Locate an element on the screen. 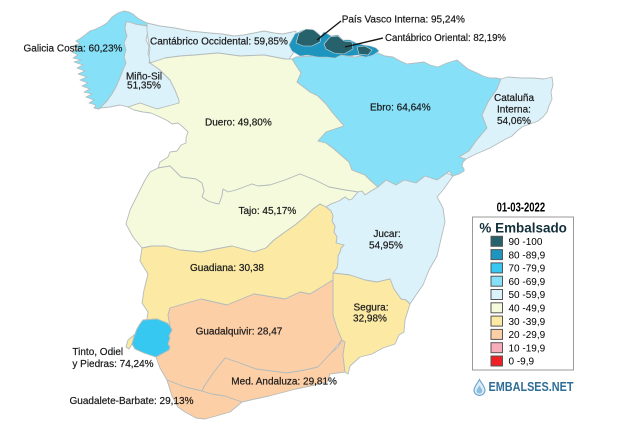  svg-text: Cantábrico Occidental: 59,85% is located at coordinates (219, 42).